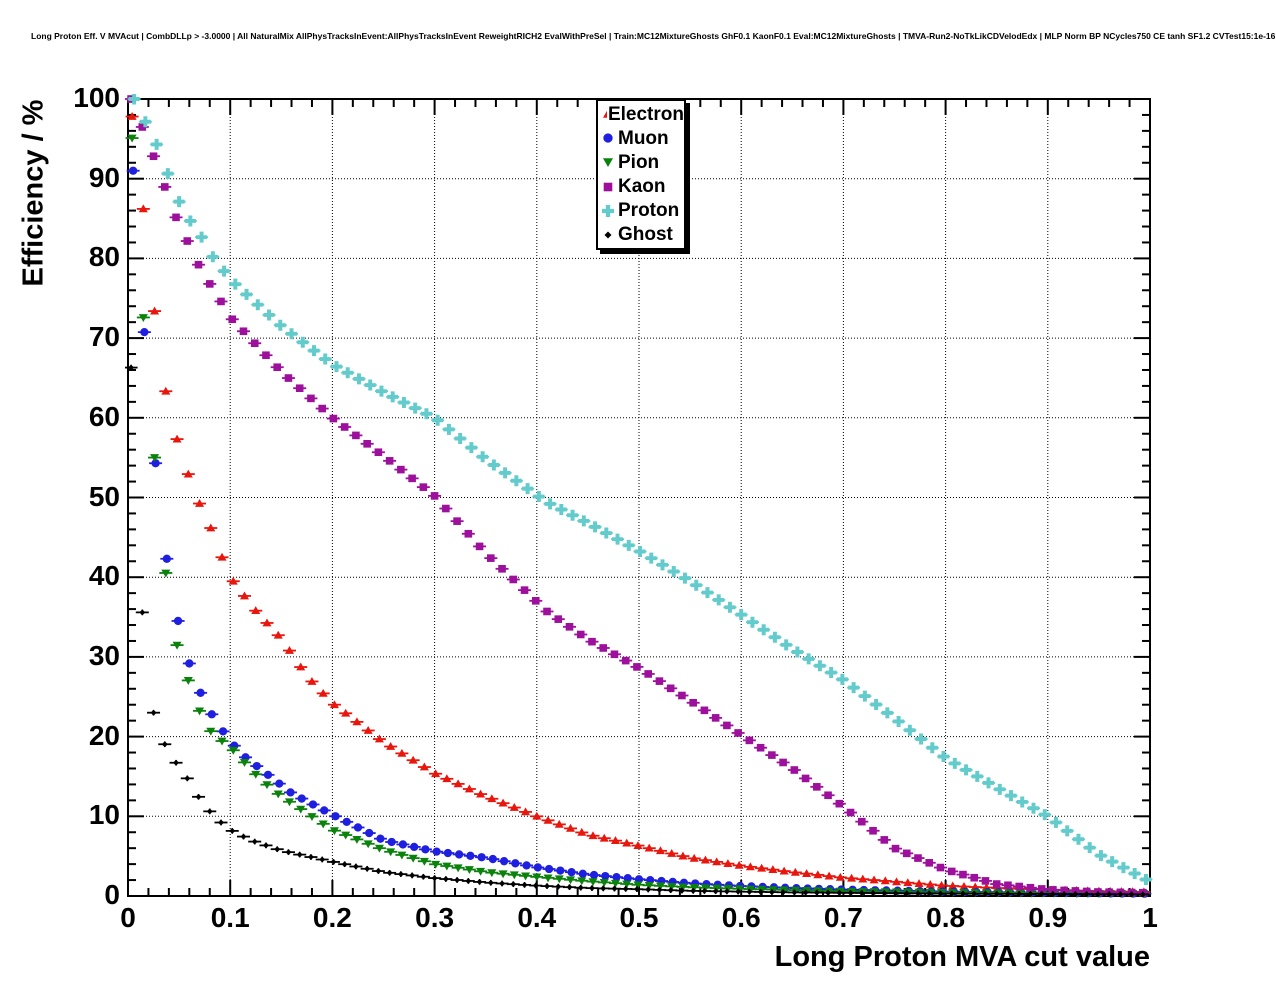 This screenshot has height=996, width=1276. I want to click on legend-label: Electron, so click(645, 114).